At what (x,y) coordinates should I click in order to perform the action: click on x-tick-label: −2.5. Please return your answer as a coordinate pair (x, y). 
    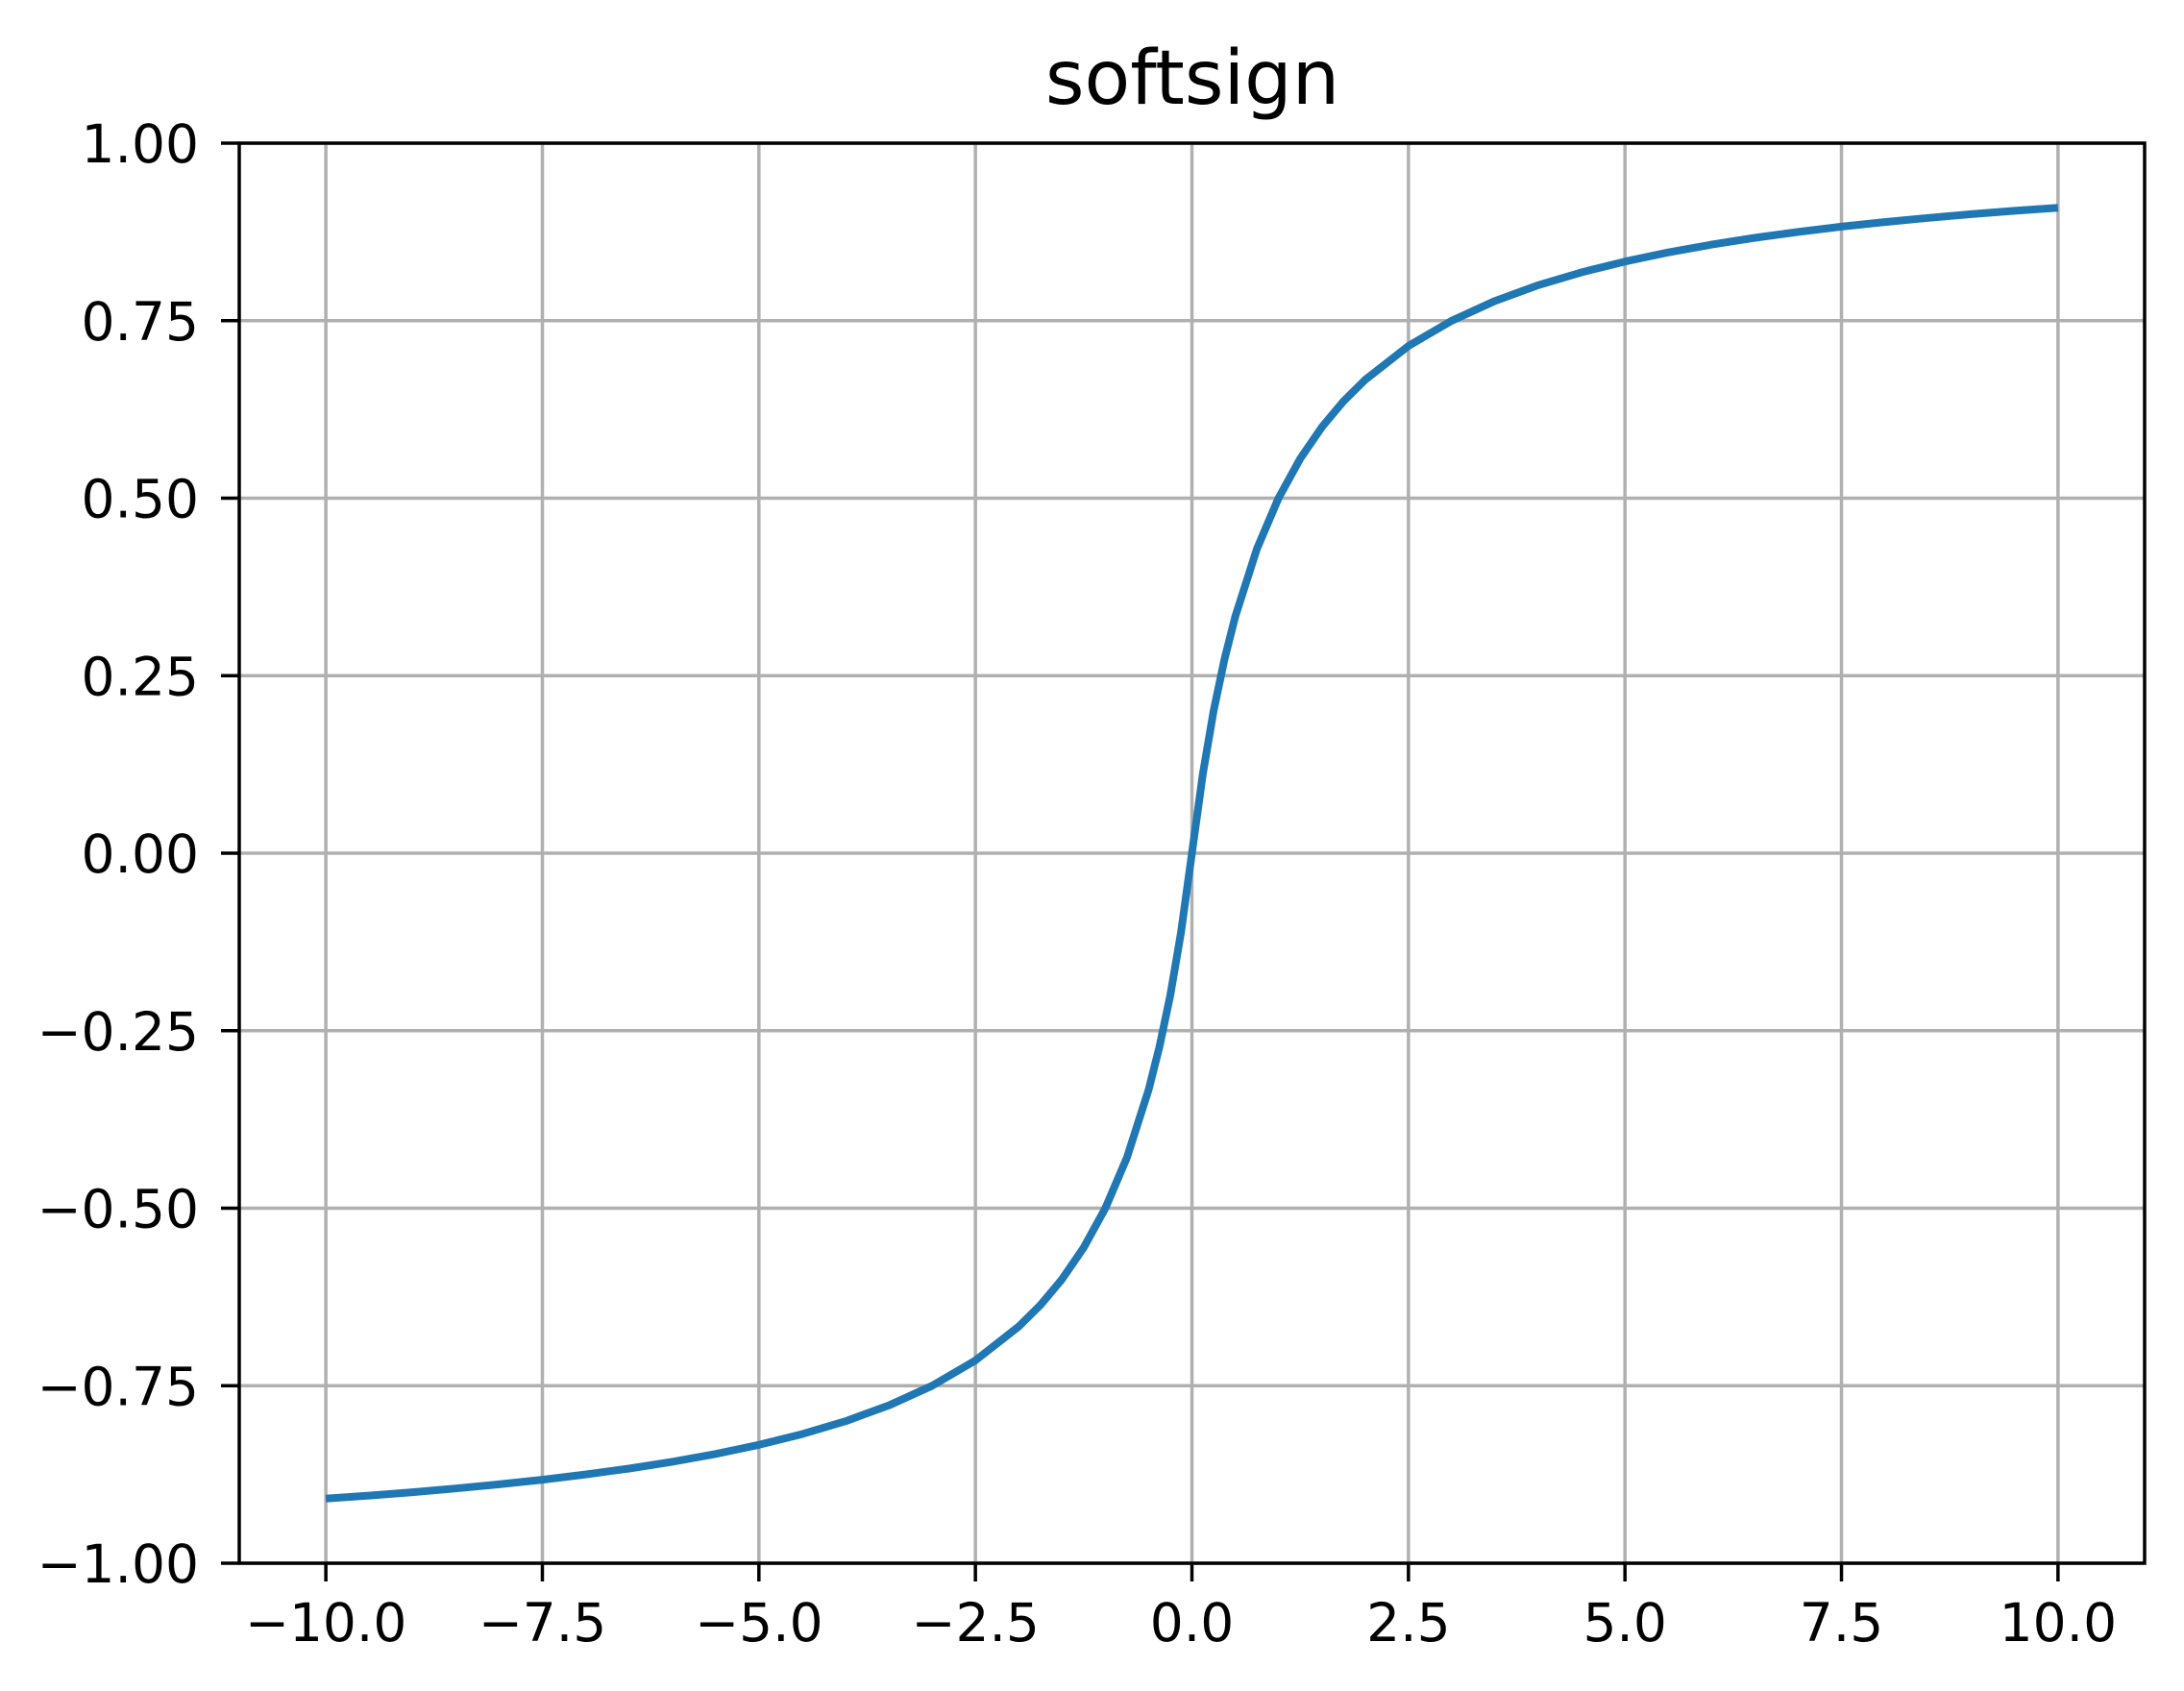
    Looking at the image, I should click on (975, 1623).